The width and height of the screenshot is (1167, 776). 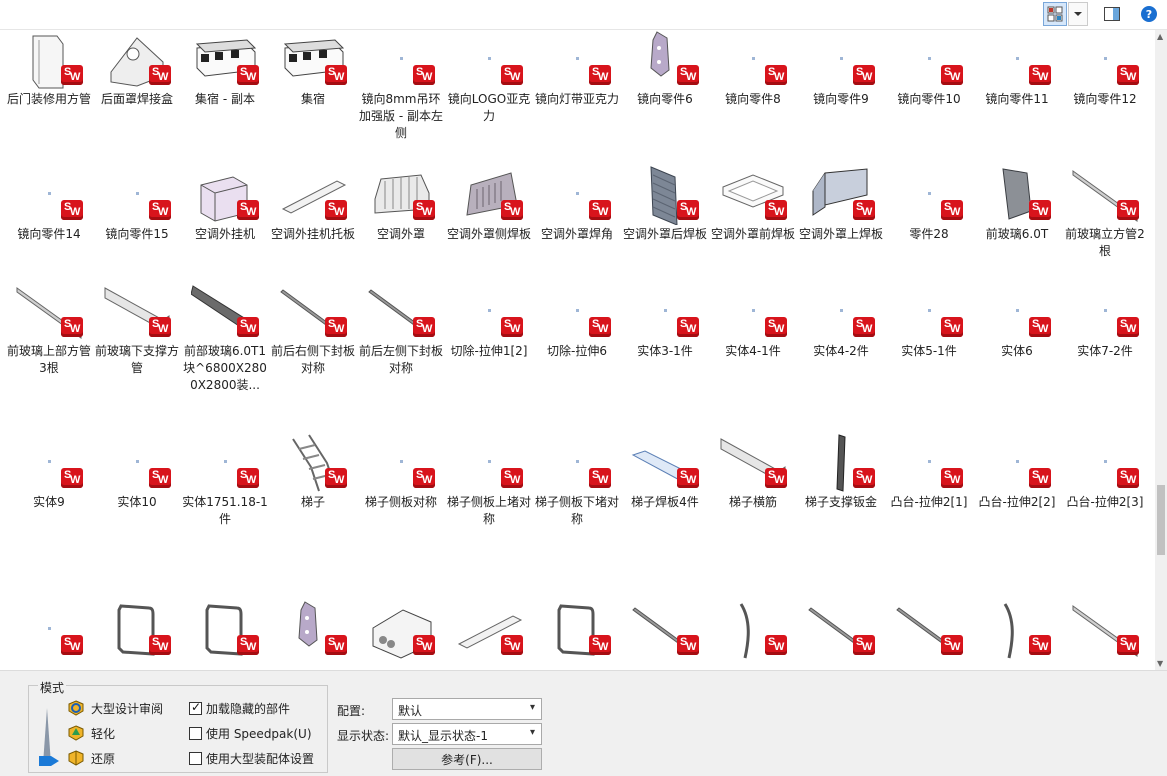 What do you see at coordinates (489, 352) in the screenshot?
I see `file-item: S W 切除-拉伸1[2]` at bounding box center [489, 352].